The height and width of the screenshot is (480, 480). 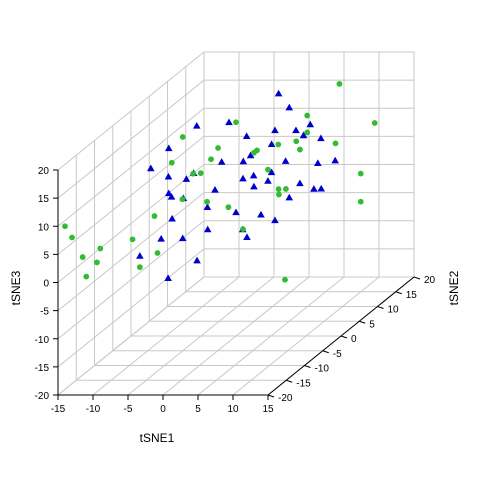 What do you see at coordinates (430, 280) in the screenshot?
I see `y-tick-label: 20` at bounding box center [430, 280].